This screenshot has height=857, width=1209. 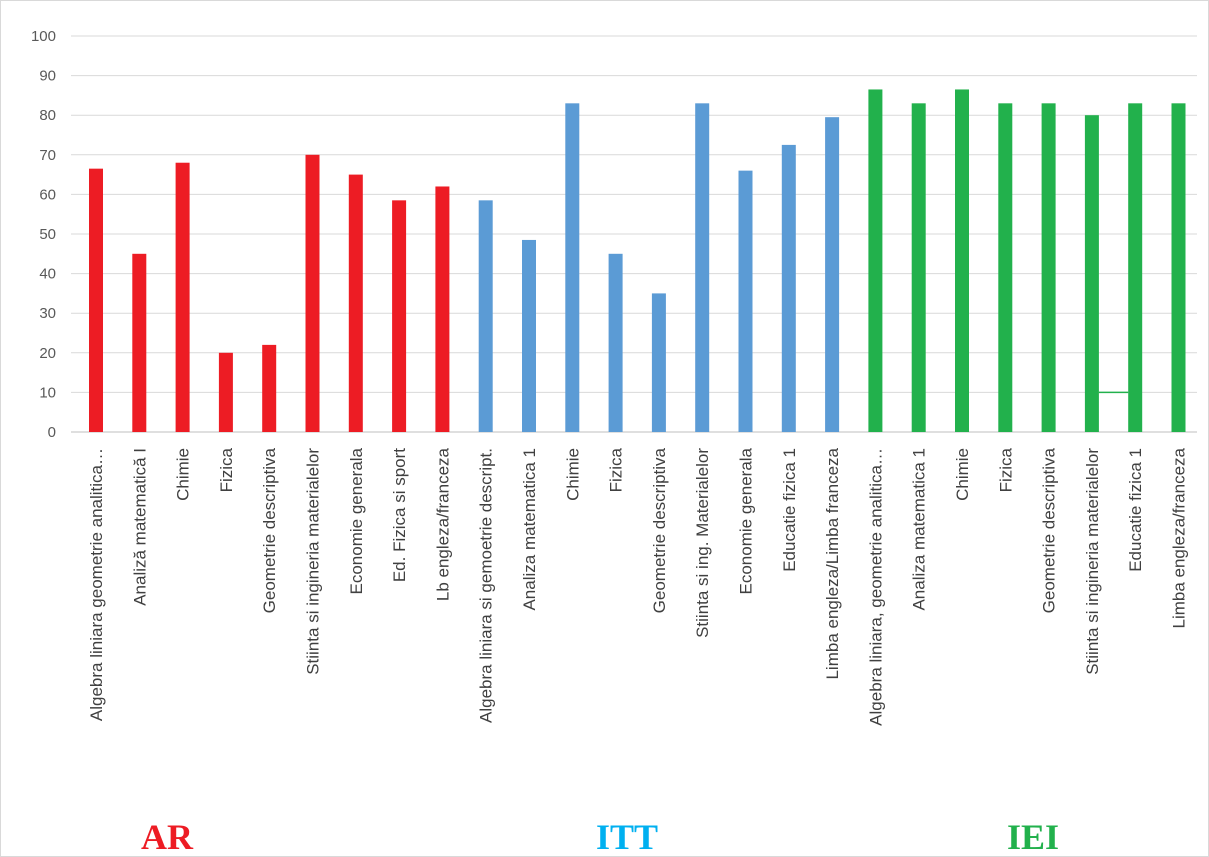 What do you see at coordinates (442, 524) in the screenshot?
I see `x-tick-label: Lb engleza/franceza` at bounding box center [442, 524].